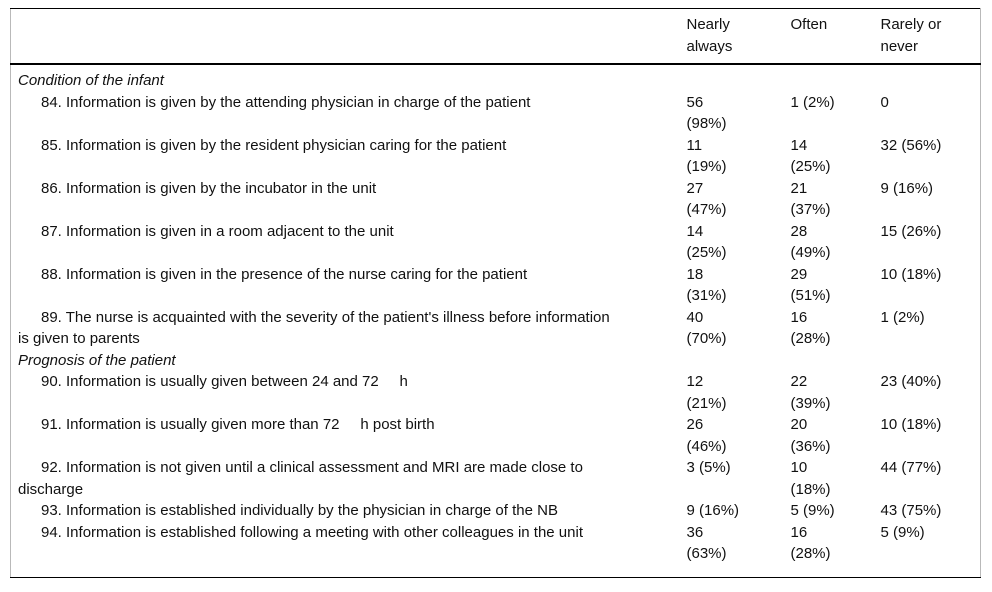 The width and height of the screenshot is (992, 592). What do you see at coordinates (911, 231) in the screenshot?
I see `value-cell: 15 (26%)` at bounding box center [911, 231].